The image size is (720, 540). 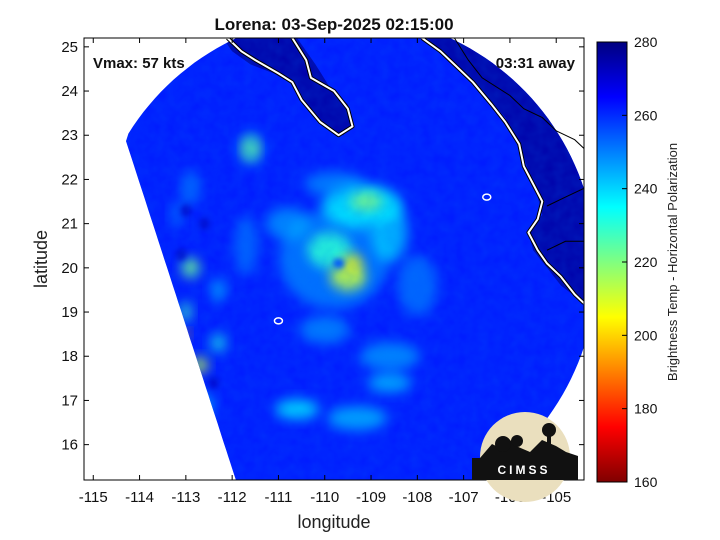 What do you see at coordinates (69, 268) in the screenshot?
I see `y-tick-label: 20` at bounding box center [69, 268].